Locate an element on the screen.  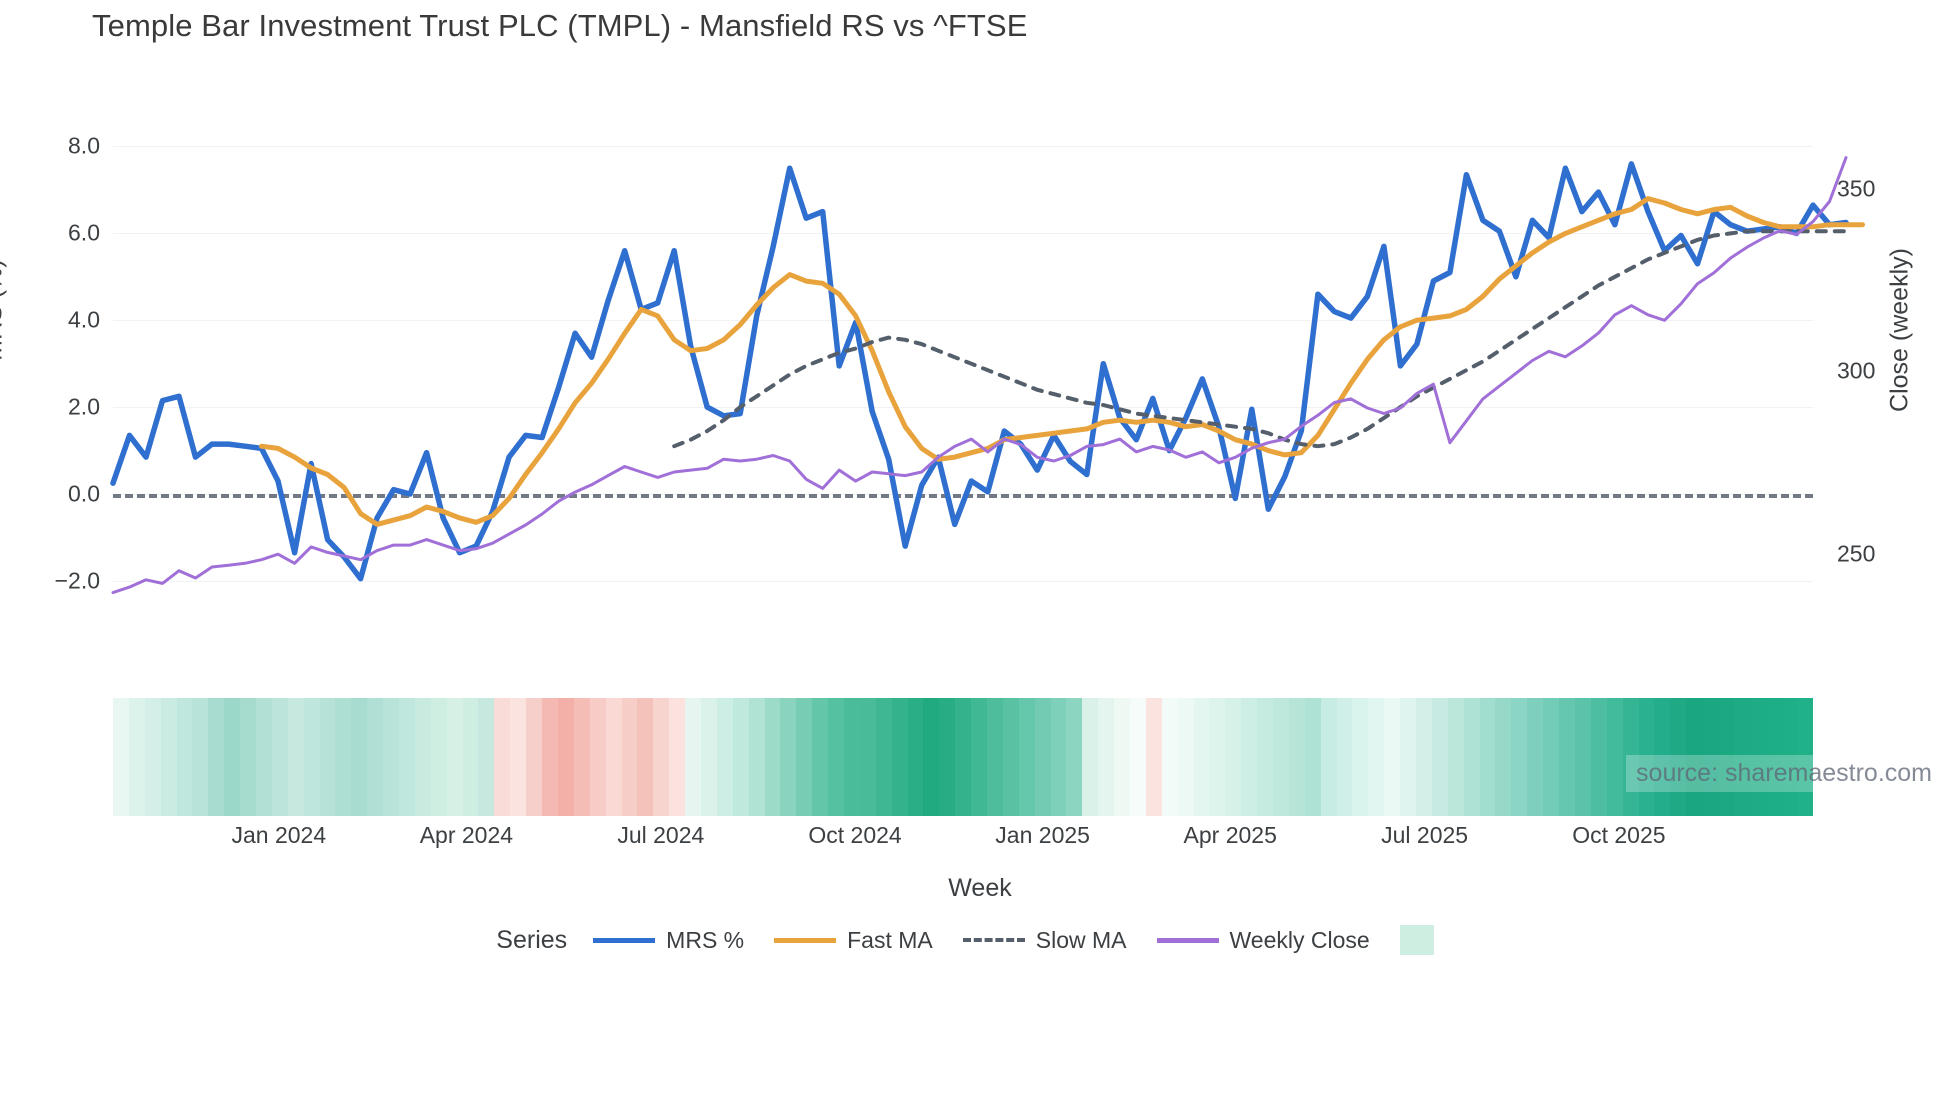
y-axis-tick-label: −2.0 is located at coordinates (77, 580).